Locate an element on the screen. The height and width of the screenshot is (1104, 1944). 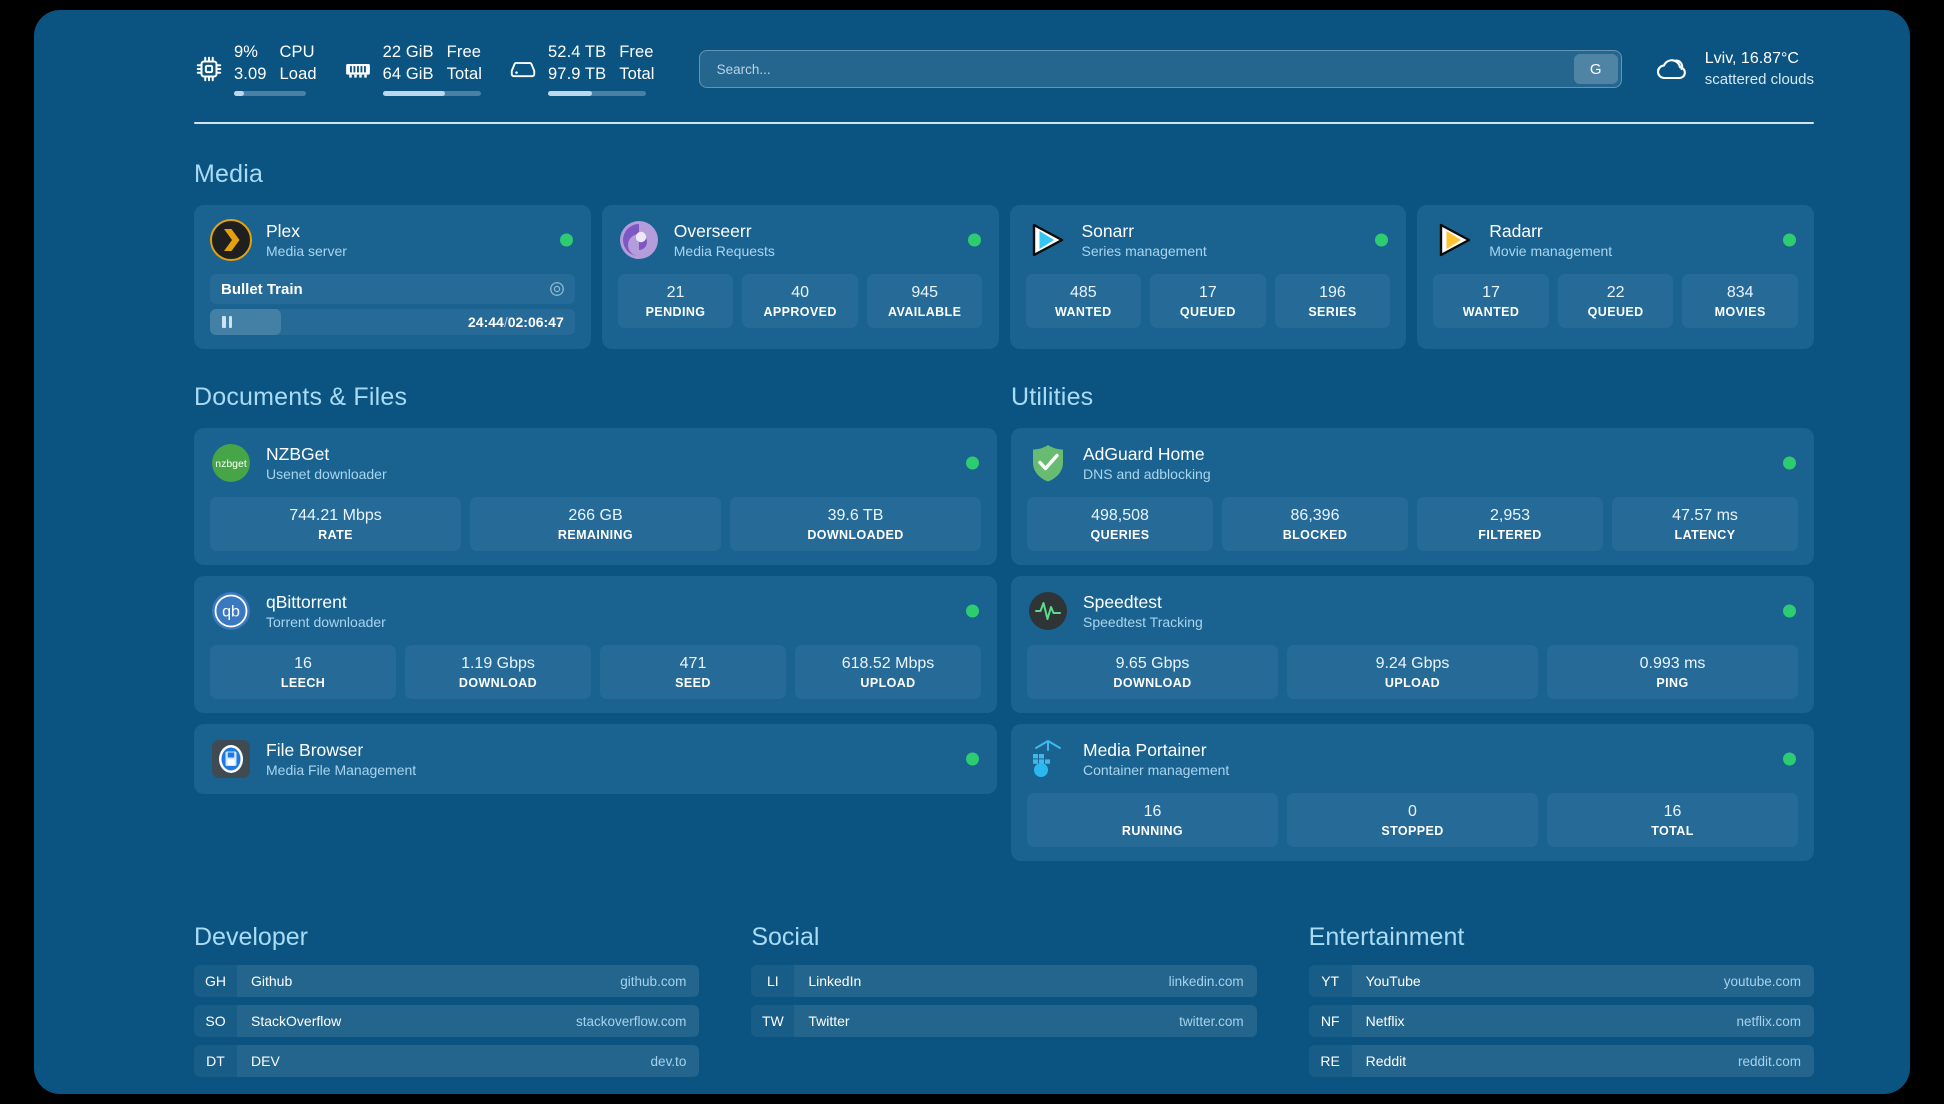
card-names: Plex Media server is located at coordinates (306, 240).